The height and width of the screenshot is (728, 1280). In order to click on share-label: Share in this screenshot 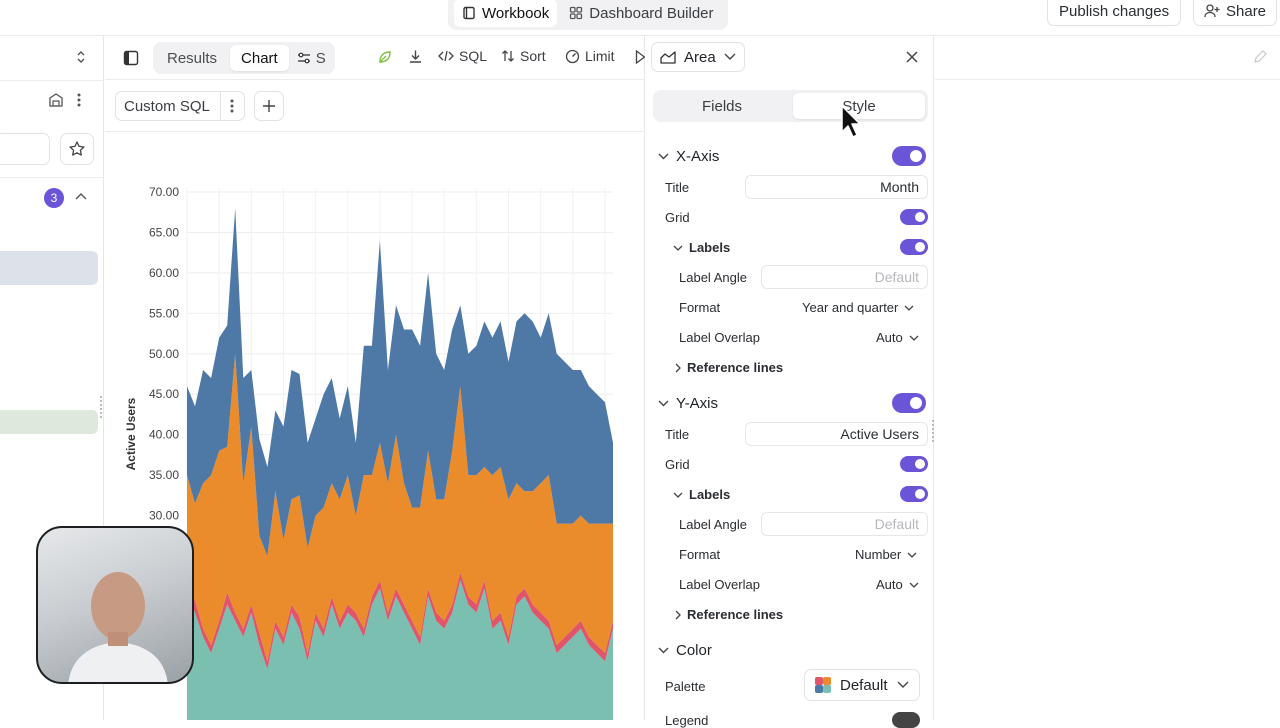, I will do `click(1246, 11)`.